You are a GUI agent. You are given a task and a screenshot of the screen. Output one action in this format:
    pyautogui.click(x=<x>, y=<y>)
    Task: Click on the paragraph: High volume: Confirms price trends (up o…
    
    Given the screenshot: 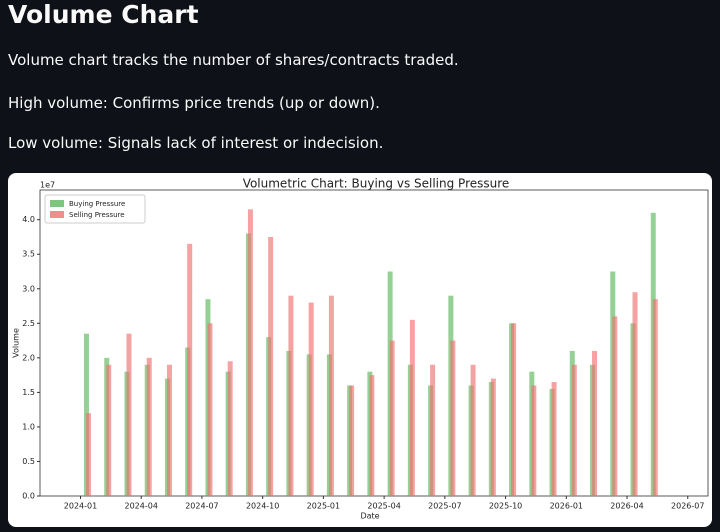 What is the action you would take?
    pyautogui.click(x=194, y=103)
    